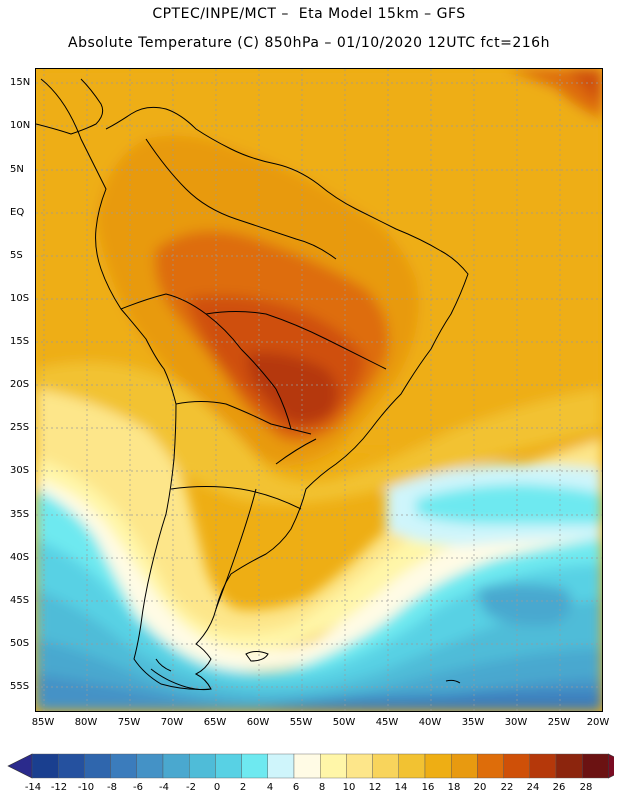 The height and width of the screenshot is (800, 618). What do you see at coordinates (191, 787) in the screenshot?
I see `colorbar-label: -2` at bounding box center [191, 787].